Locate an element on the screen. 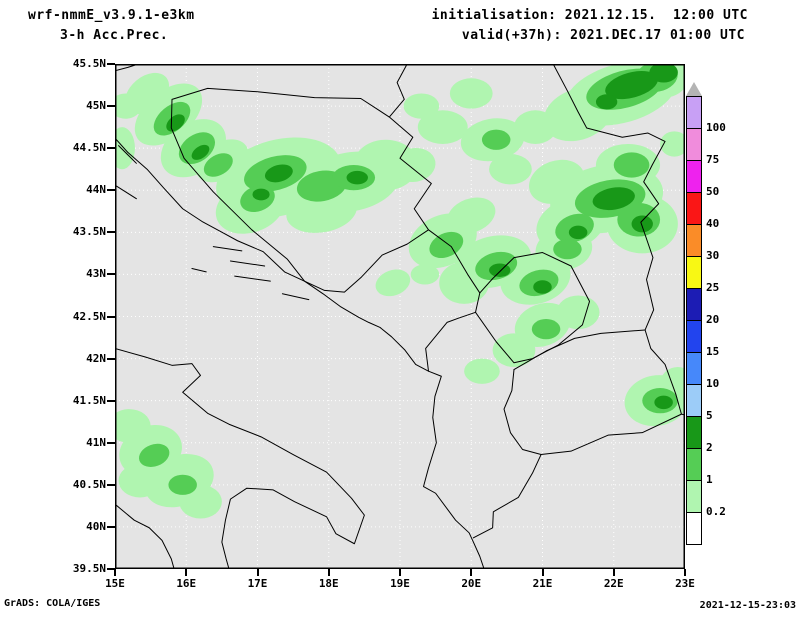 The image size is (800, 618). border-macedonia-albania is located at coordinates (522, 412).